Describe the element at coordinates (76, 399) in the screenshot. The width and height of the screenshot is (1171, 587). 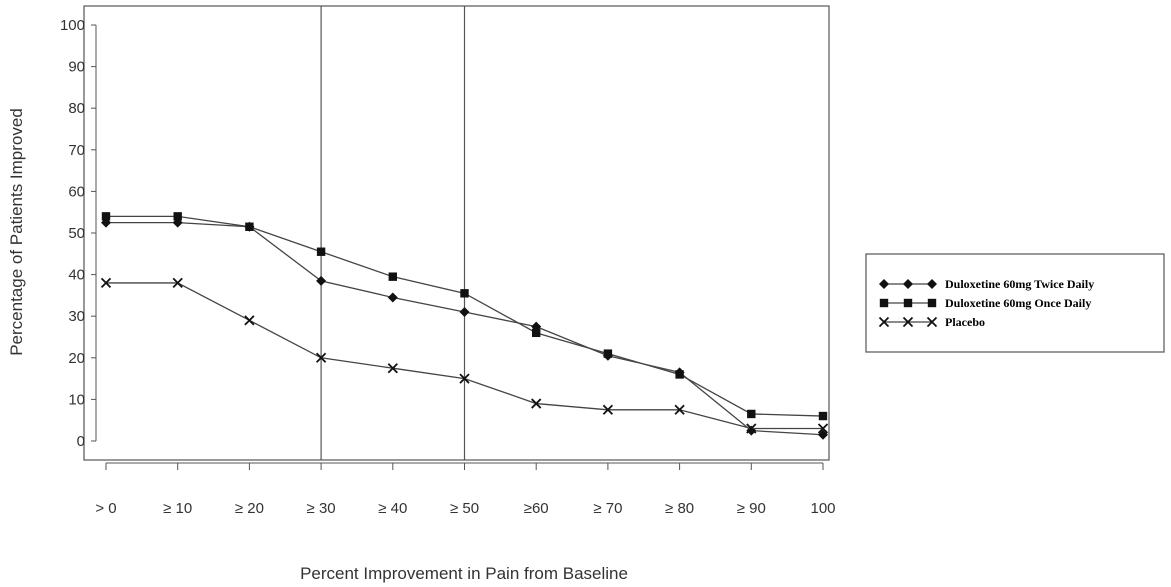
I see `y-tick-label: 10` at that location.